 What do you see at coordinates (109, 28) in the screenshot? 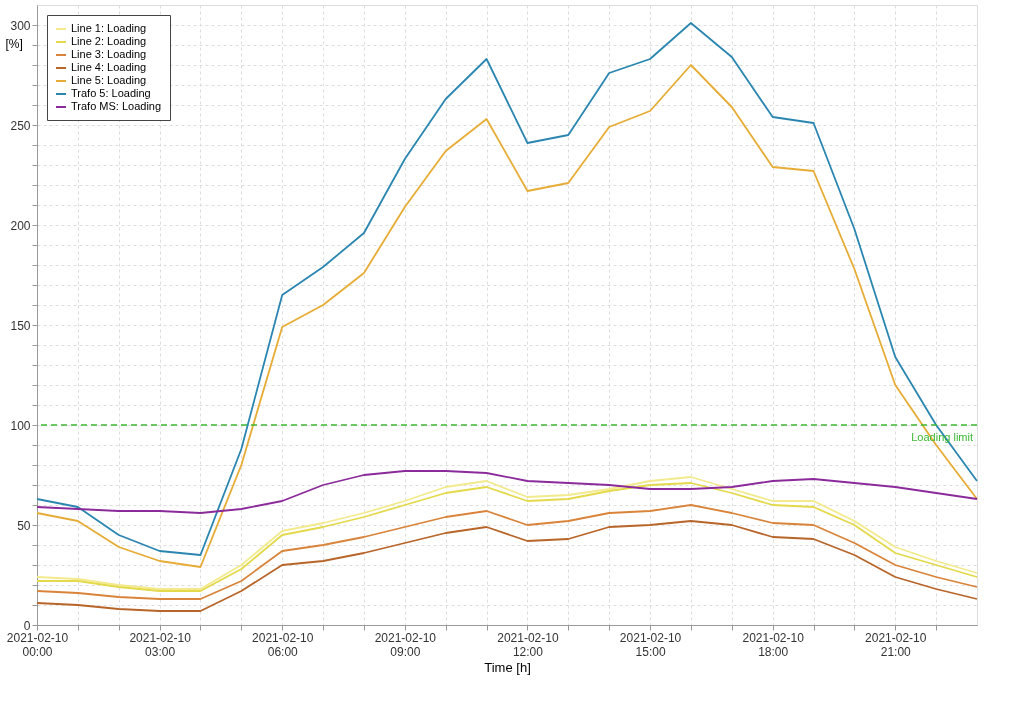
I see `legend-label: Line 1: Loading` at bounding box center [109, 28].